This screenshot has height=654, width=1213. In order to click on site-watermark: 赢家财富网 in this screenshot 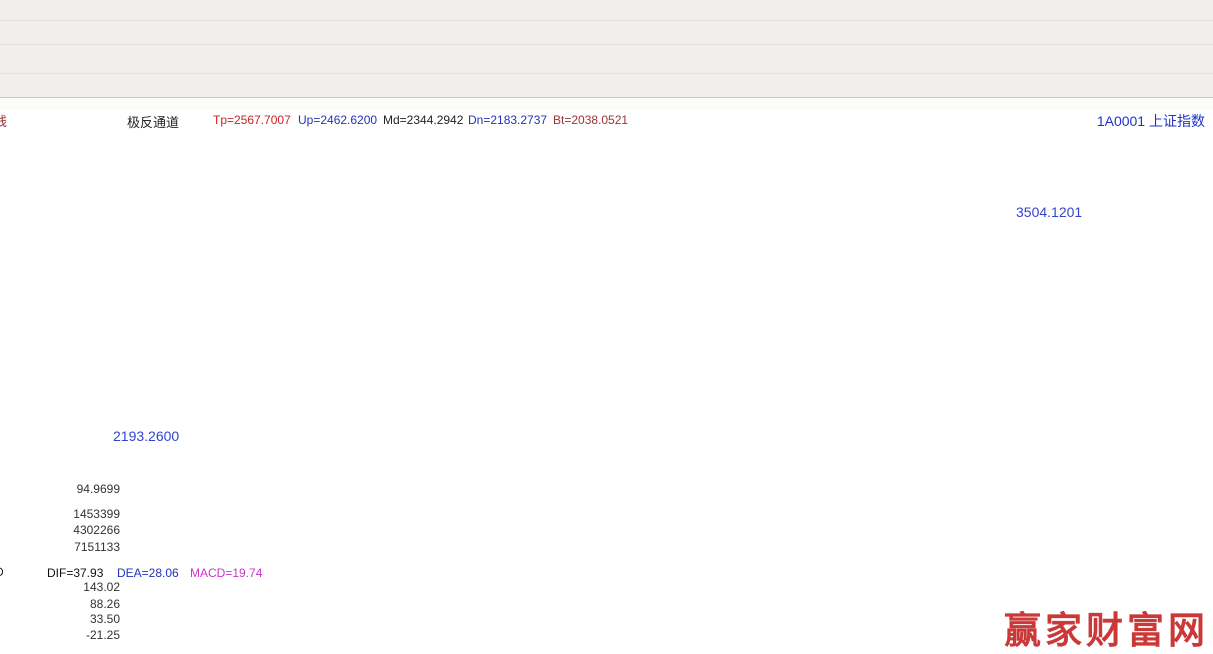, I will do `click(1106, 630)`.